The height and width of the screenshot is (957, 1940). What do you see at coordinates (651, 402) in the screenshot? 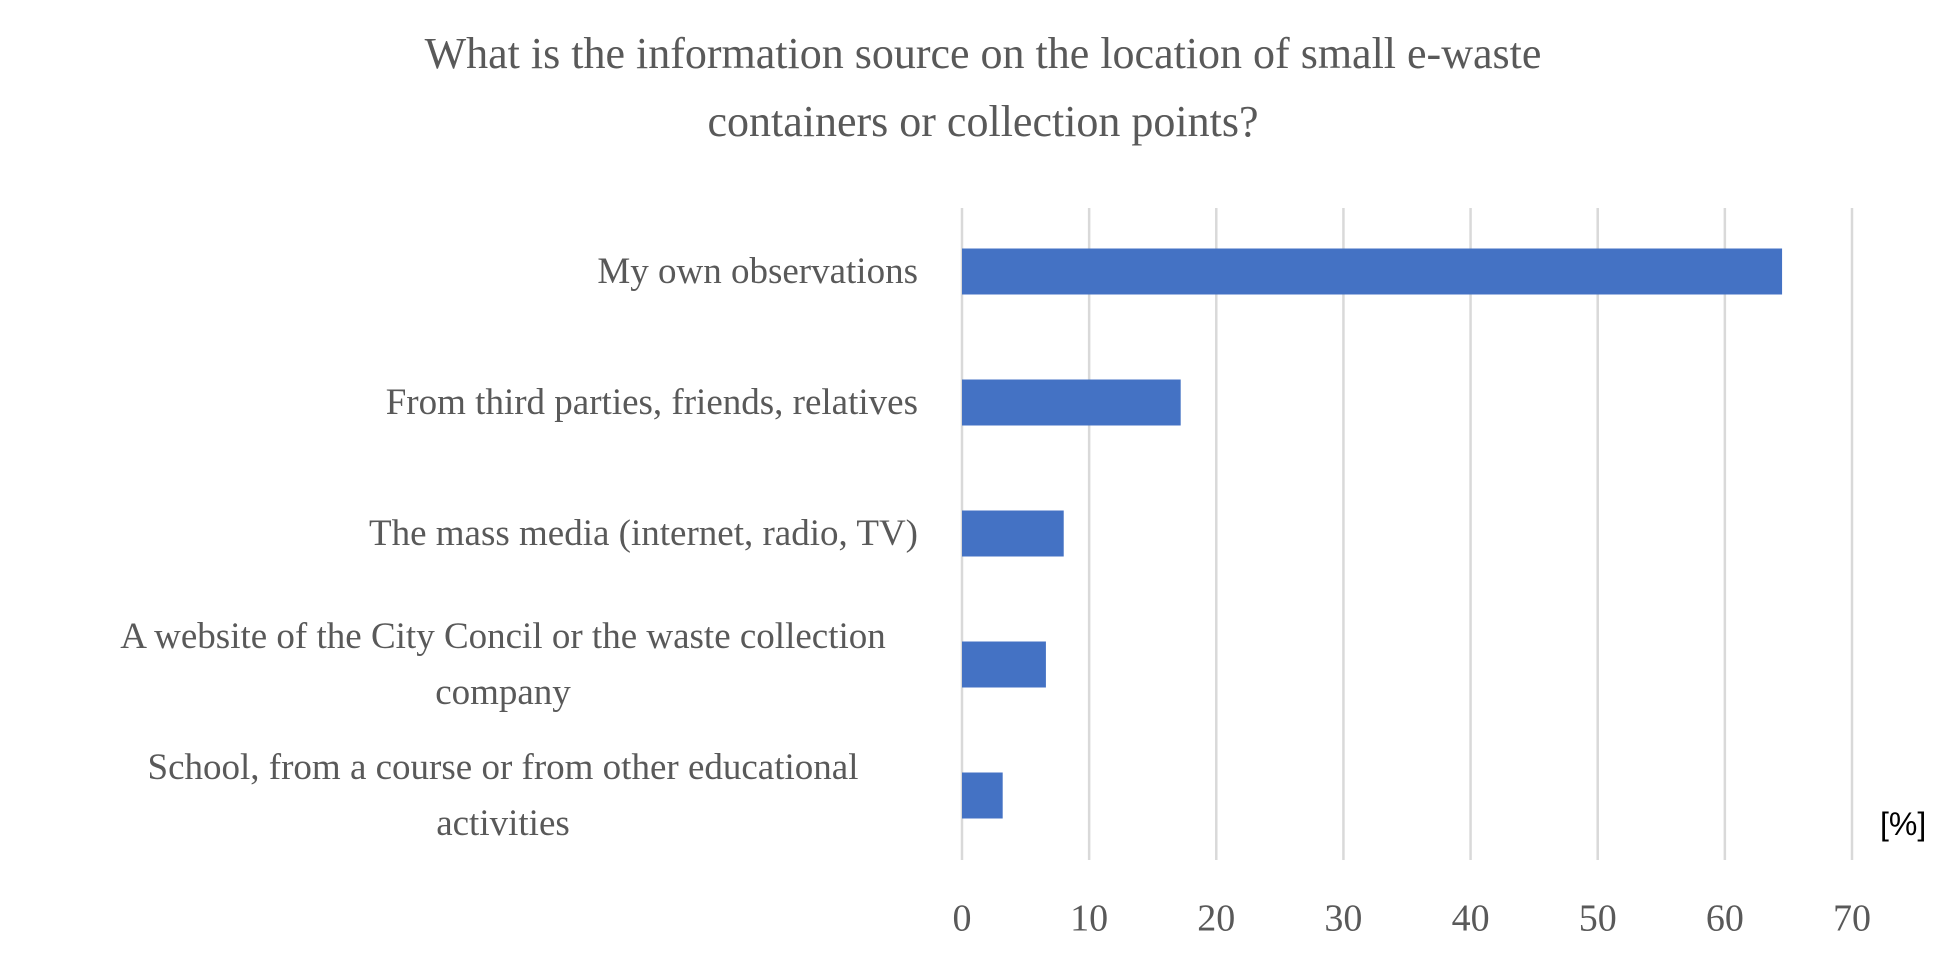
I see `y-tick-label: From third parties, friends, relatives` at bounding box center [651, 402].